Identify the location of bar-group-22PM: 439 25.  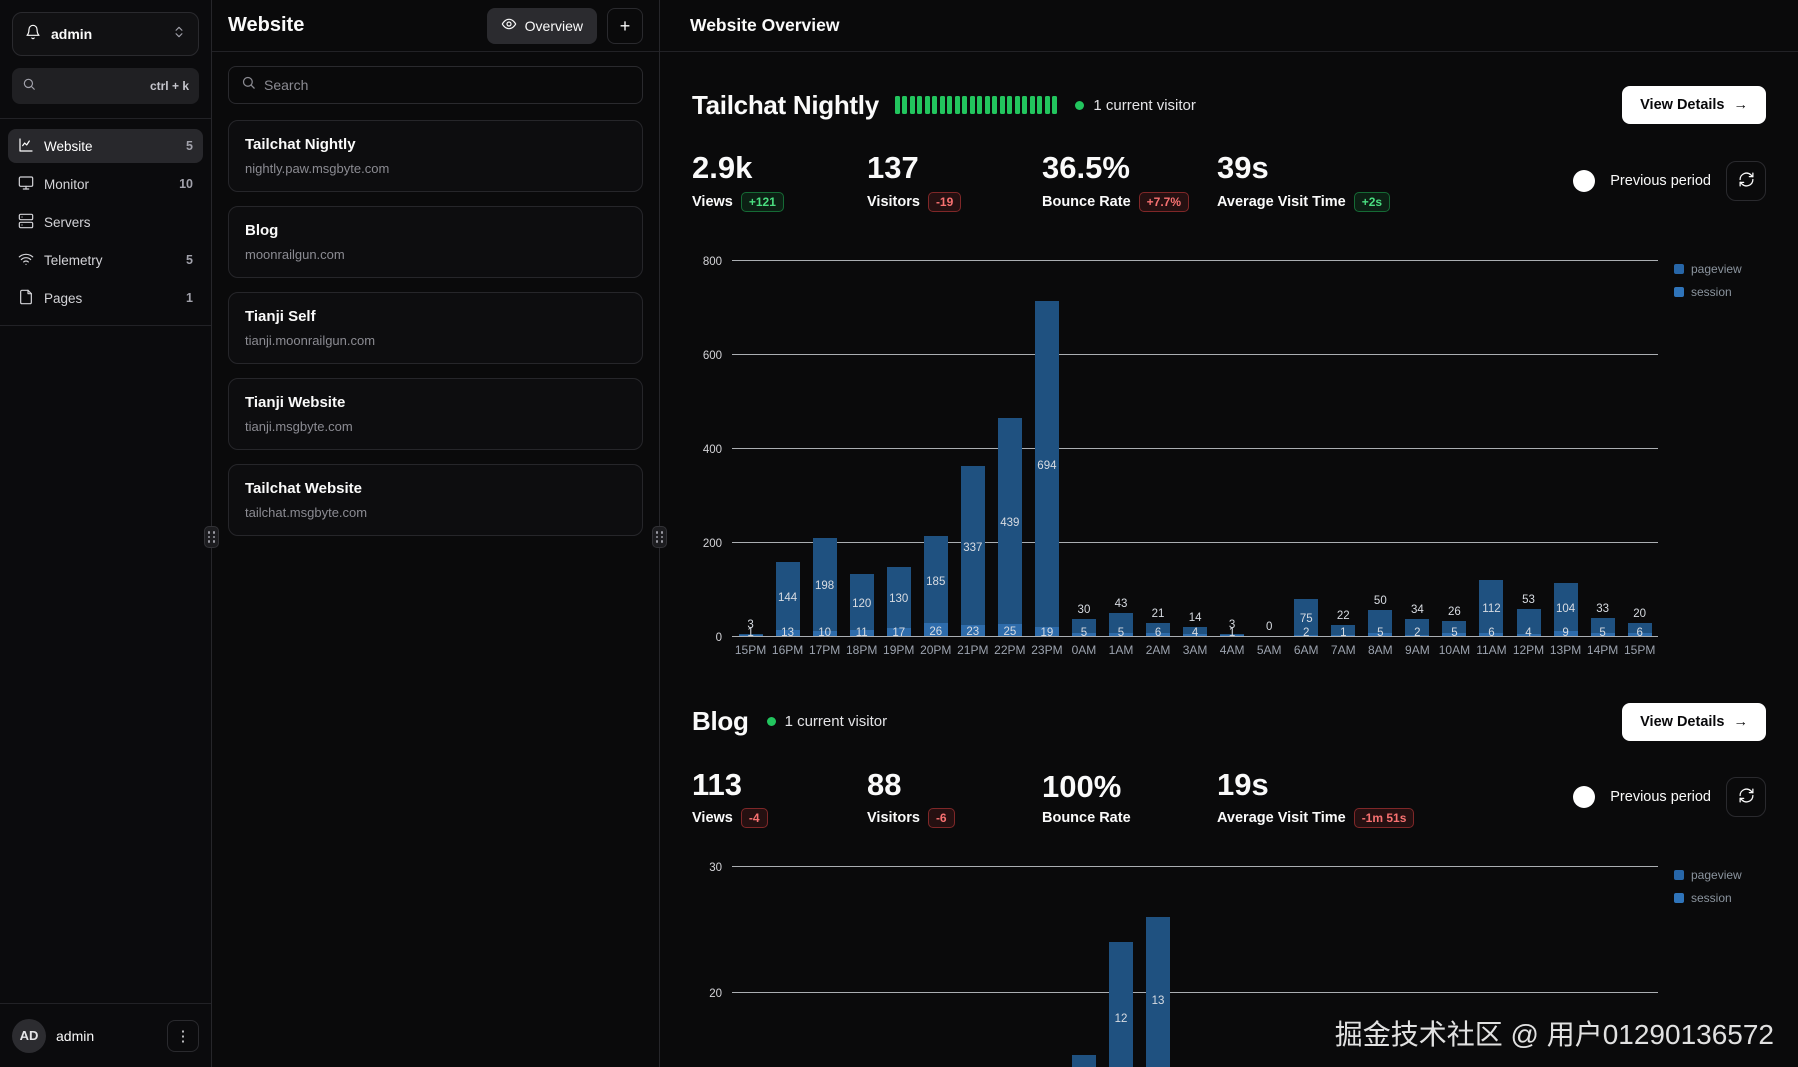
(1009, 449).